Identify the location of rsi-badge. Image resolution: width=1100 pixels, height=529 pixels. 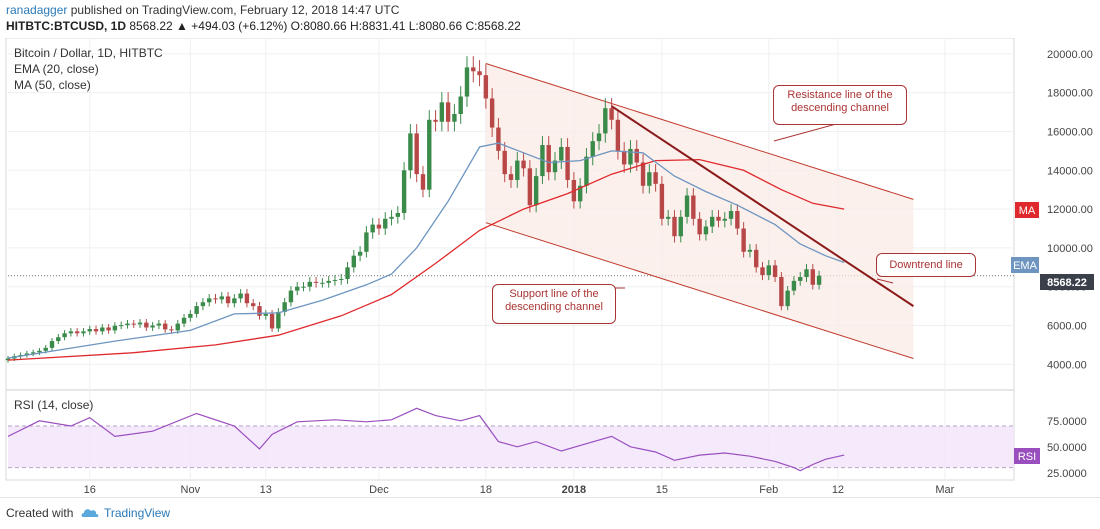
(1027, 456).